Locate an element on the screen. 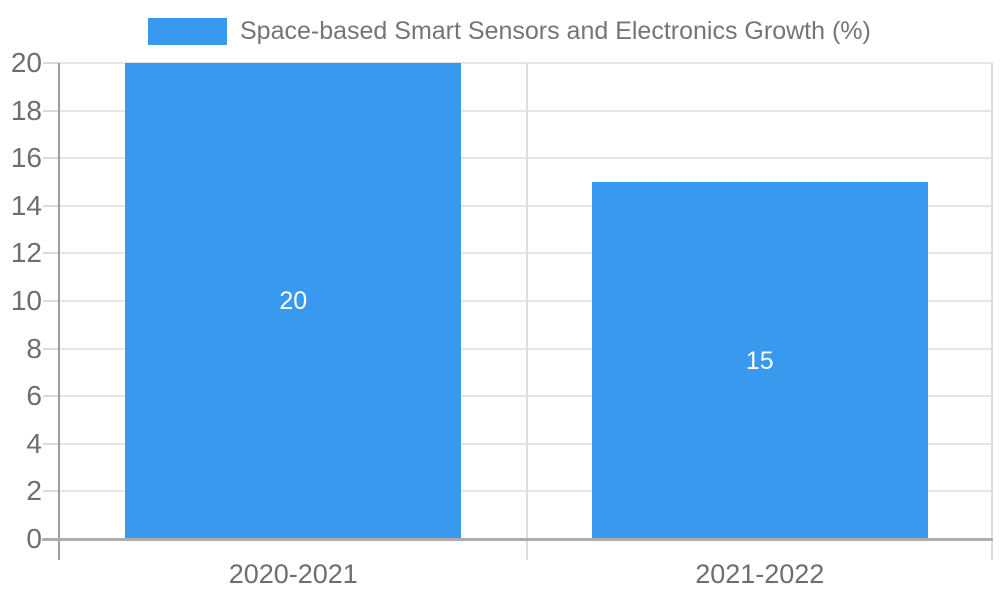 The height and width of the screenshot is (600, 1000). x-axis-line is located at coordinates (517, 539).